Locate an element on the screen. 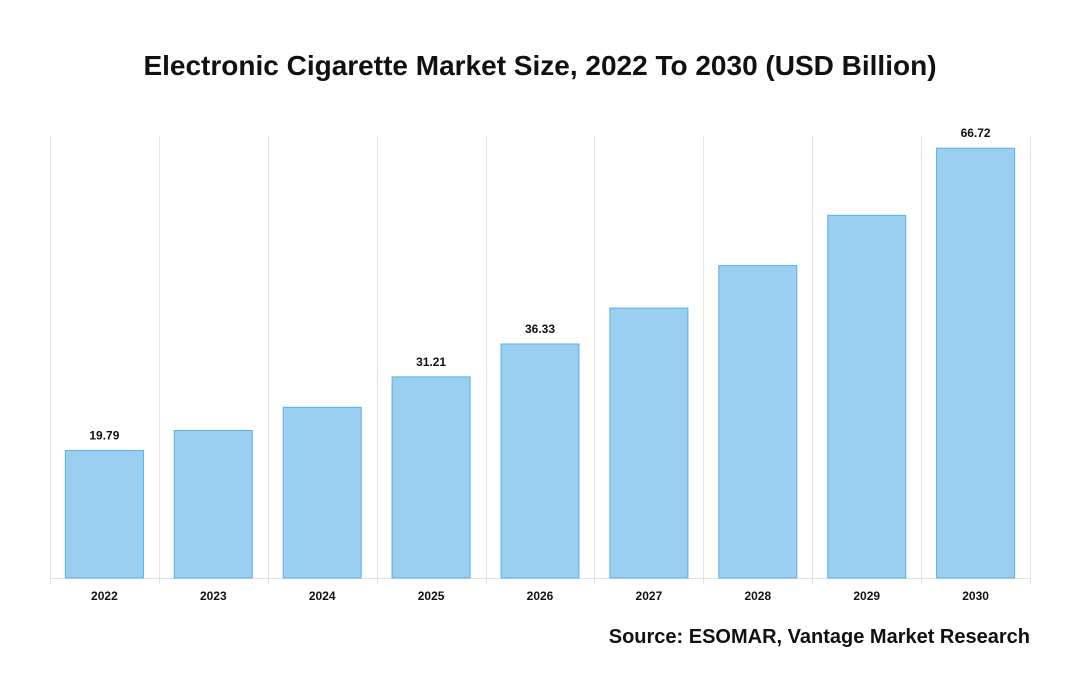 The height and width of the screenshot is (700, 1080). x-tick-label-2025: 2025 is located at coordinates (431, 596).